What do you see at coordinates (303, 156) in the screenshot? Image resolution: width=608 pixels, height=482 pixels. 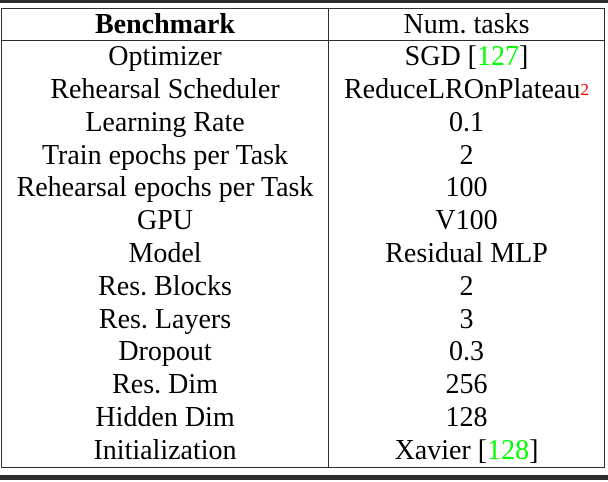 I see `table-row: Train epochs per Task 2` at bounding box center [303, 156].